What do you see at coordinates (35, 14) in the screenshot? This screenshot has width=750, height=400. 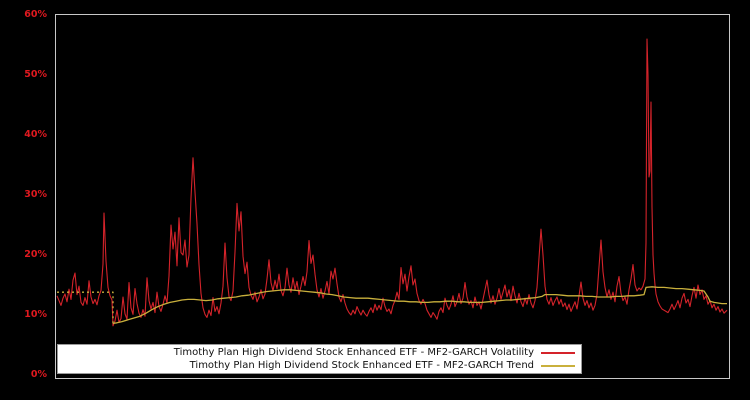 I see `y-axis-tick-label-60: 60%` at bounding box center [35, 14].